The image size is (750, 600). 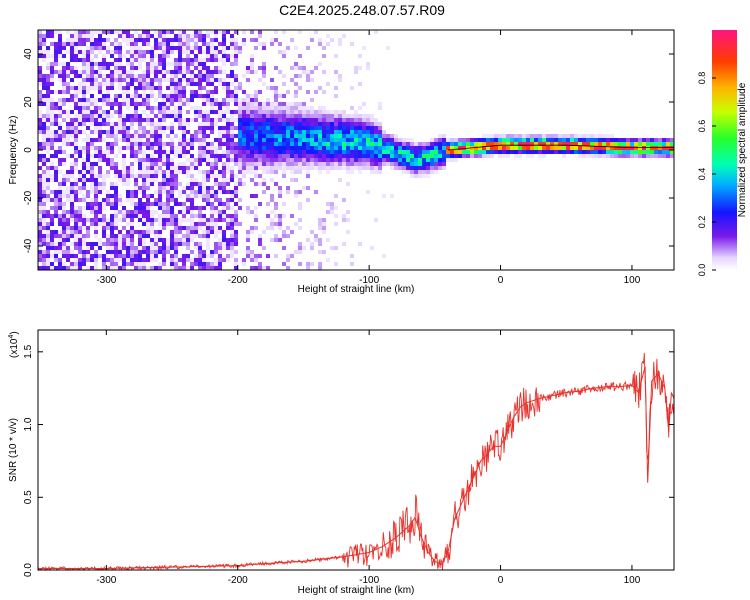 I want to click on snr-y-label: SNR (10 * v/v), so click(x=13, y=450).